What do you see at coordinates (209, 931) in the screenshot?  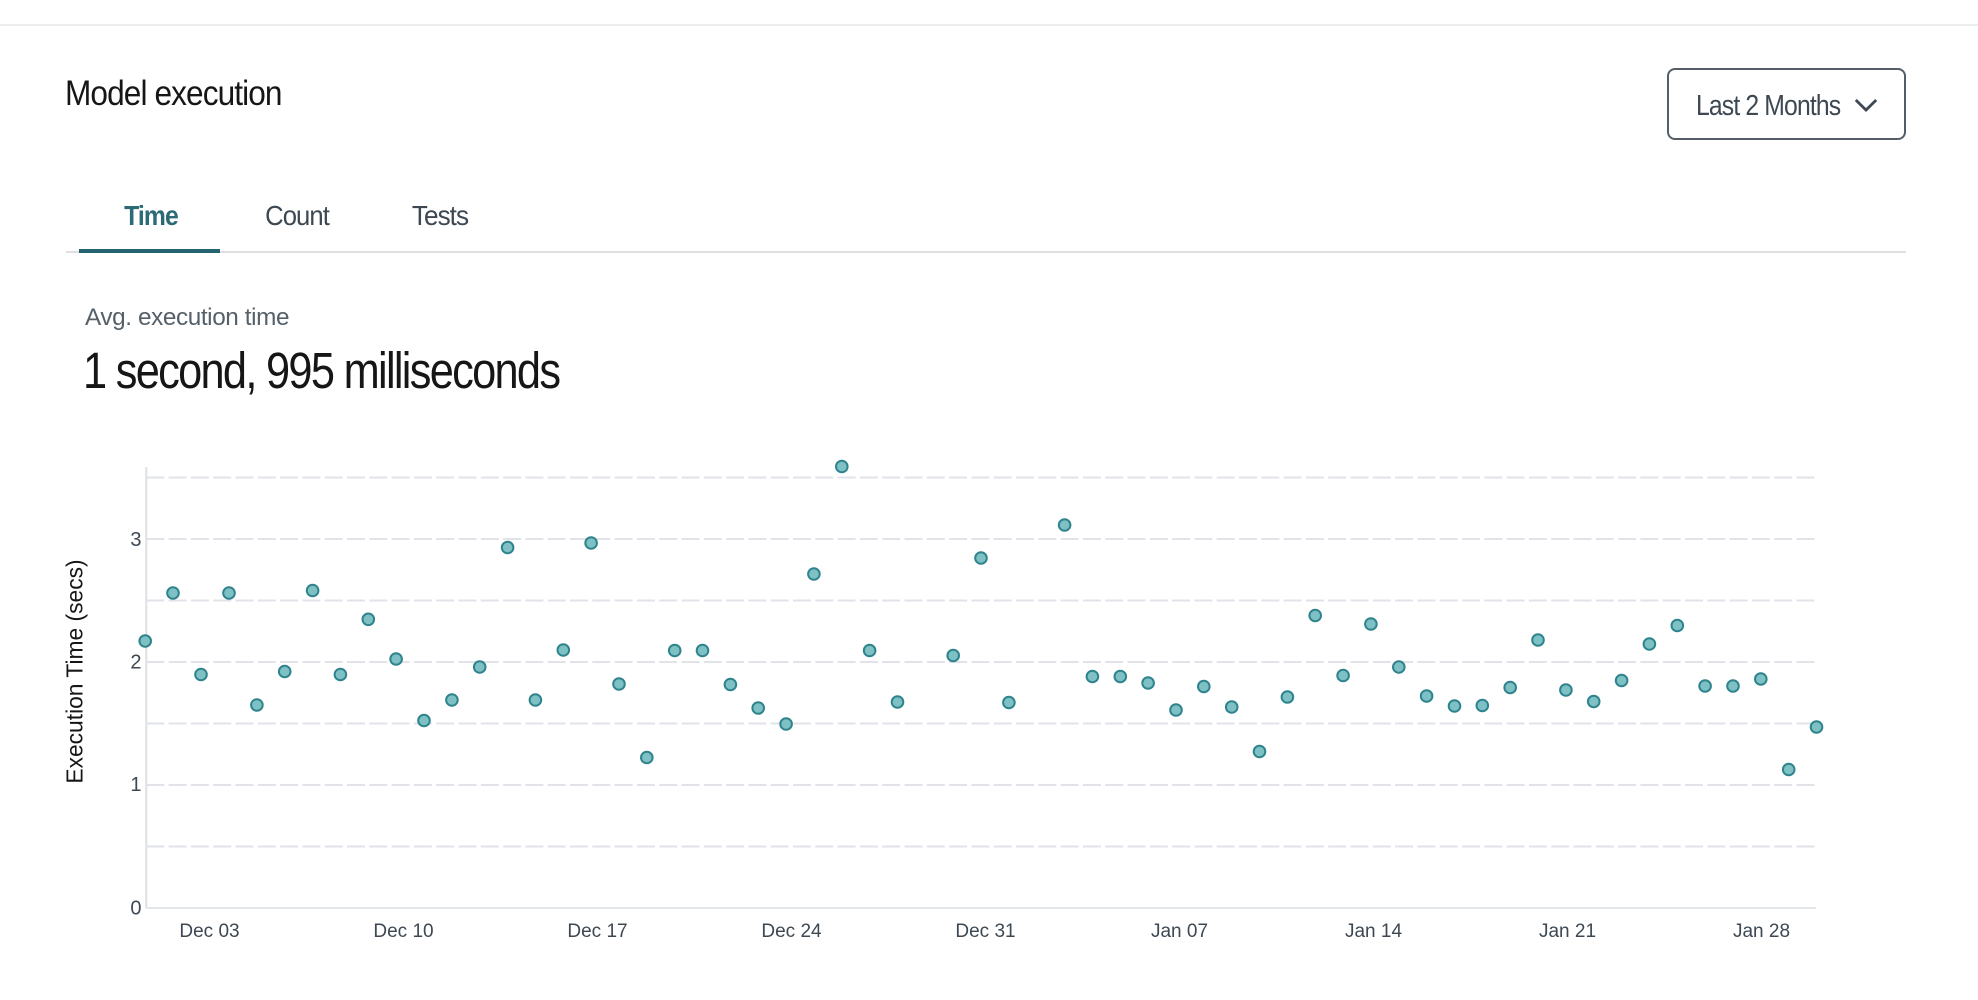 I see `svg-text: Dec 03` at bounding box center [209, 931].